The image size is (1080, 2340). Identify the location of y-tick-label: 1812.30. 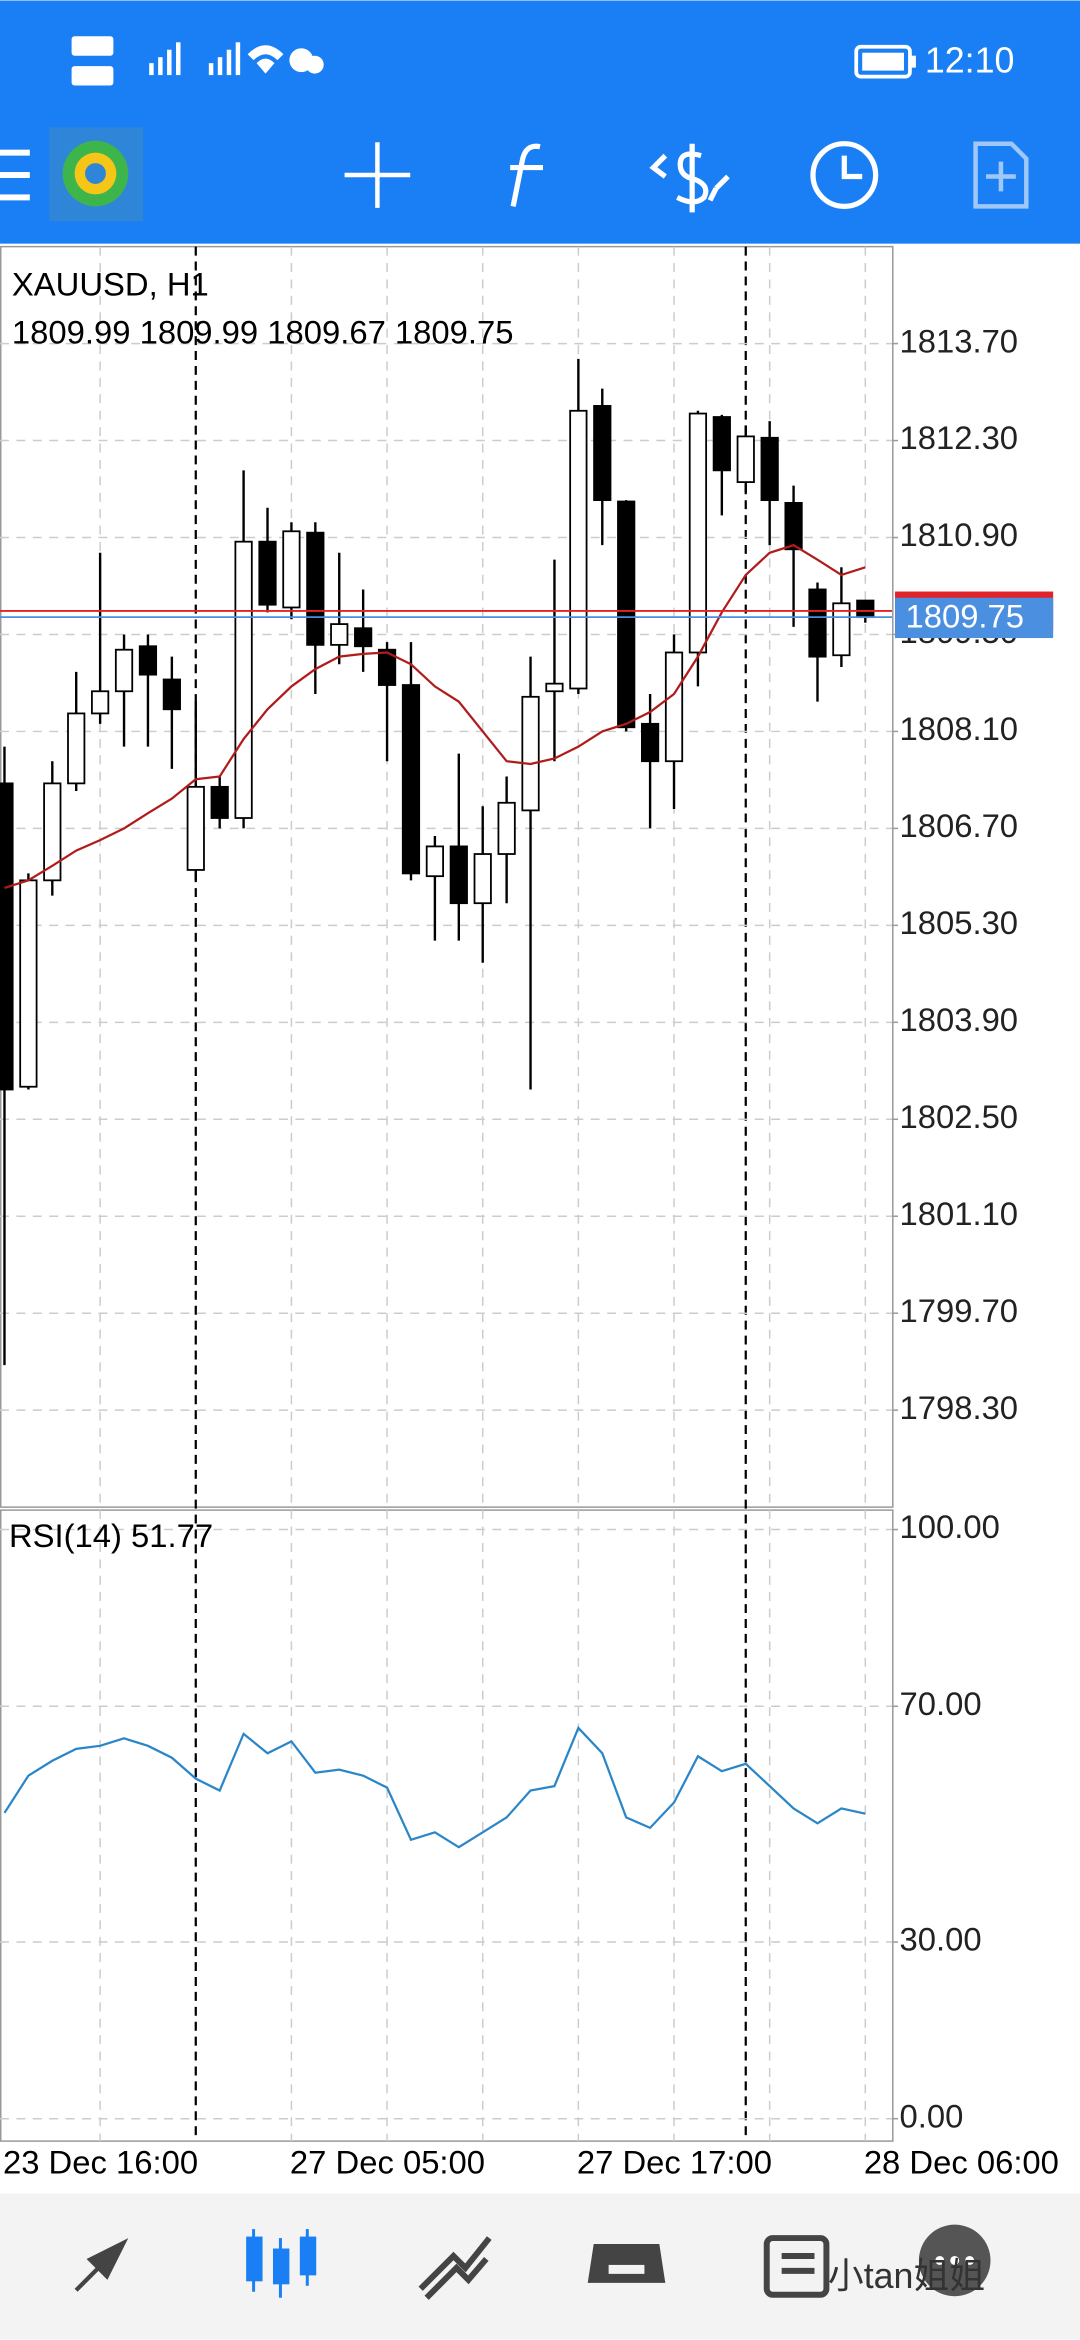
(959, 437).